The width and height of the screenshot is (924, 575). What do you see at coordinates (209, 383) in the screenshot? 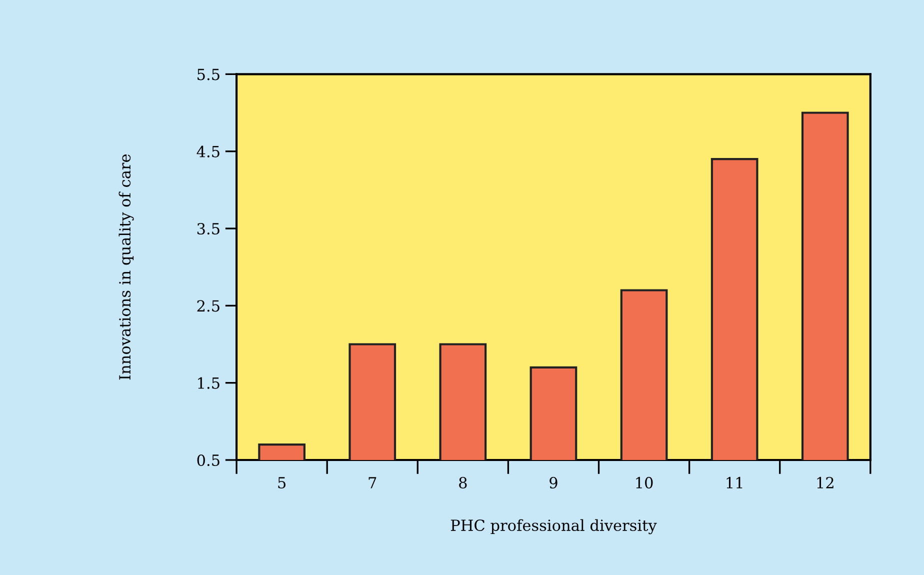
I see `y-tick-label: 1.5` at bounding box center [209, 383].